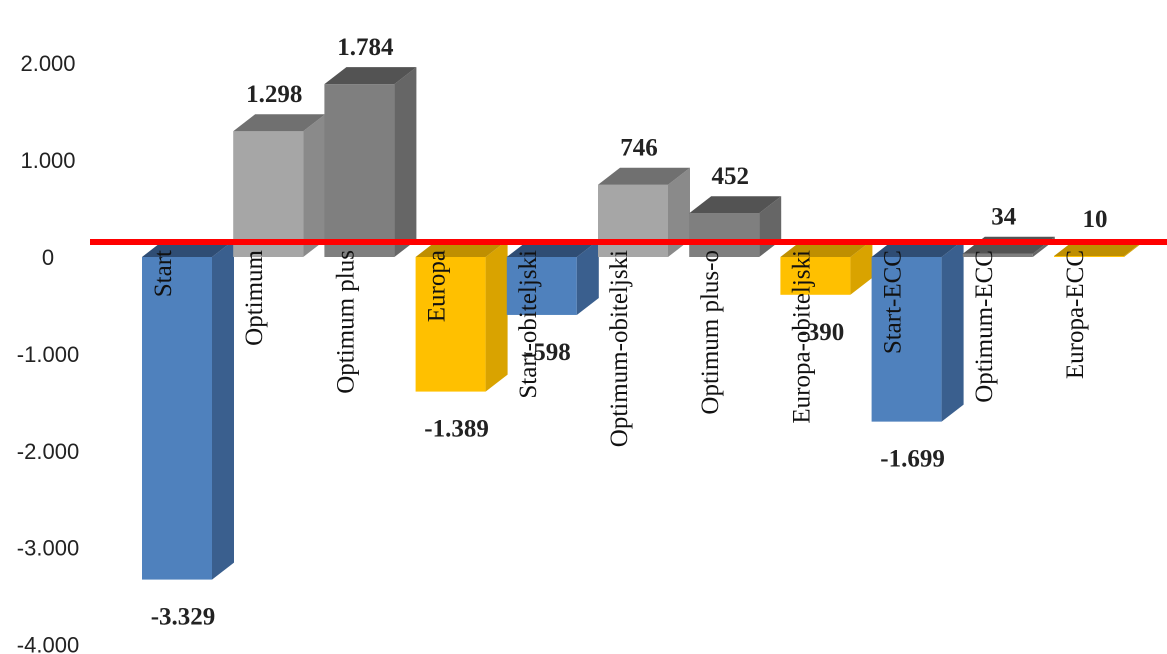 The width and height of the screenshot is (1167, 654). I want to click on y-tick-label: 0, so click(48, 257).